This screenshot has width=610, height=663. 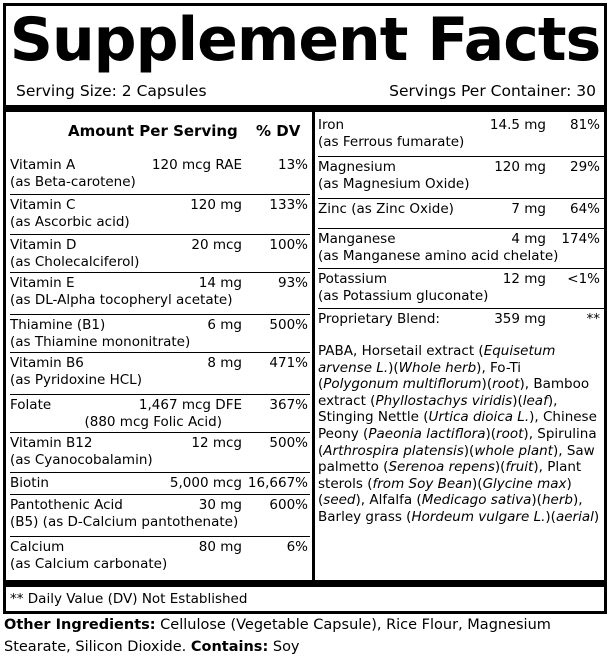 I want to click on nutrient-source: (as Thiamine mononitrate), so click(x=100, y=342).